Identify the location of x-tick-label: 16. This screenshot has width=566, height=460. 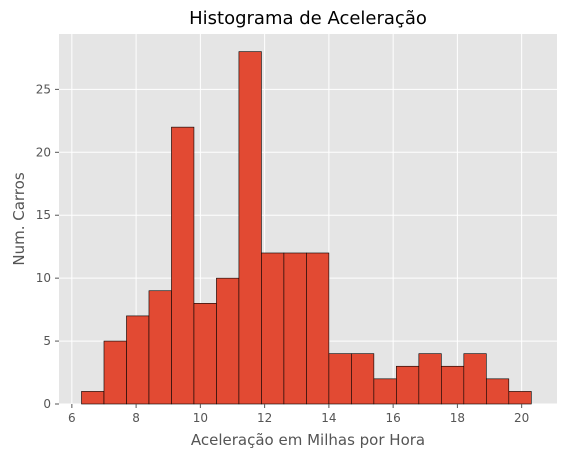
(393, 418).